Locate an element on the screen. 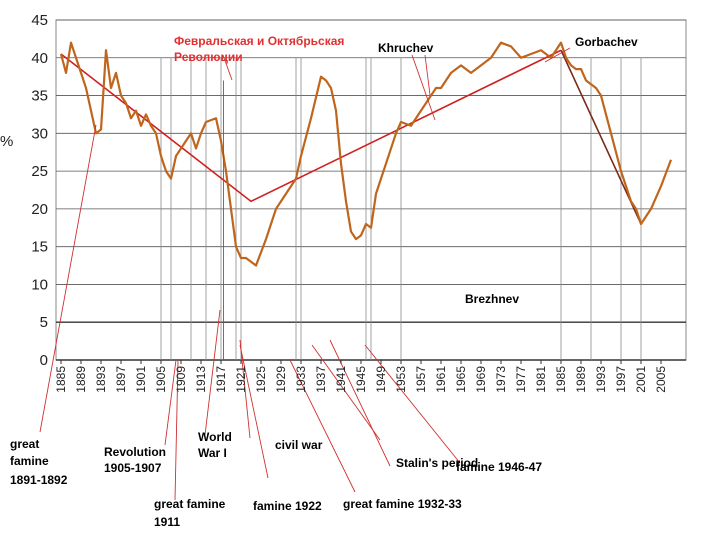 This screenshot has width=720, height=540. x-tick-label: 1953 is located at coordinates (401, 379).